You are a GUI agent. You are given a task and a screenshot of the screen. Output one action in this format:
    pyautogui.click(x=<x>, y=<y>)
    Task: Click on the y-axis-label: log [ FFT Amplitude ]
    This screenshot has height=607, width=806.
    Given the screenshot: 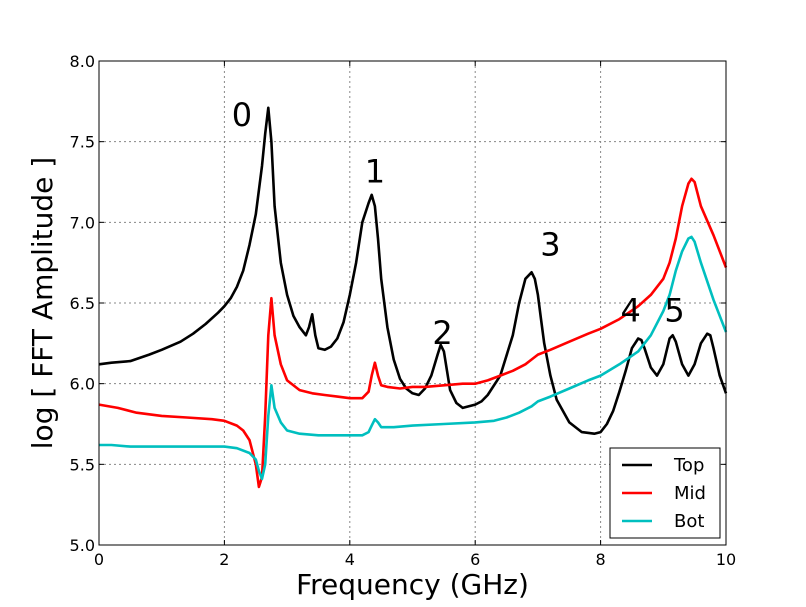 What is the action you would take?
    pyautogui.click(x=42, y=303)
    